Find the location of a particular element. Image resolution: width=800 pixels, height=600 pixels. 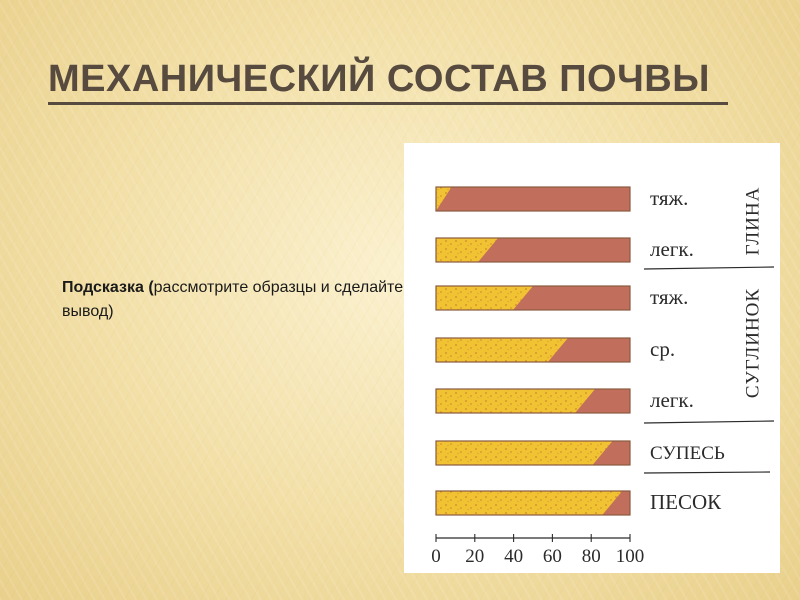

separator-sandyloam-sand is located at coordinates (707, 472).